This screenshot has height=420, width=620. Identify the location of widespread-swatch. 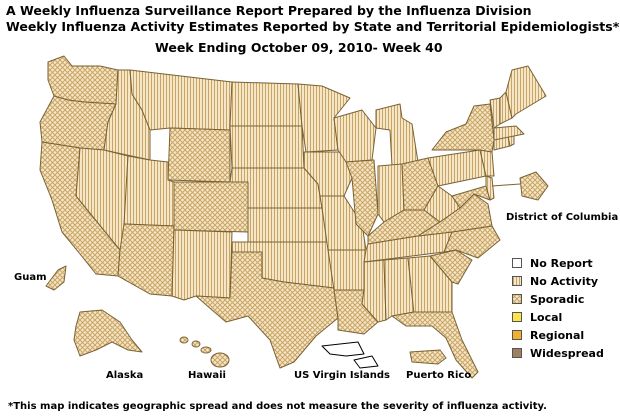
(517, 353).